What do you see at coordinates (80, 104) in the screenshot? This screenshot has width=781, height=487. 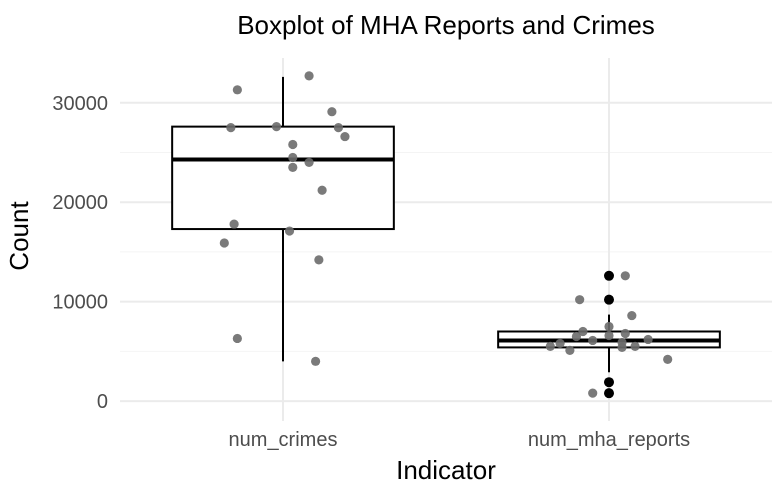 I see `y-tick-label: 30000` at bounding box center [80, 104].